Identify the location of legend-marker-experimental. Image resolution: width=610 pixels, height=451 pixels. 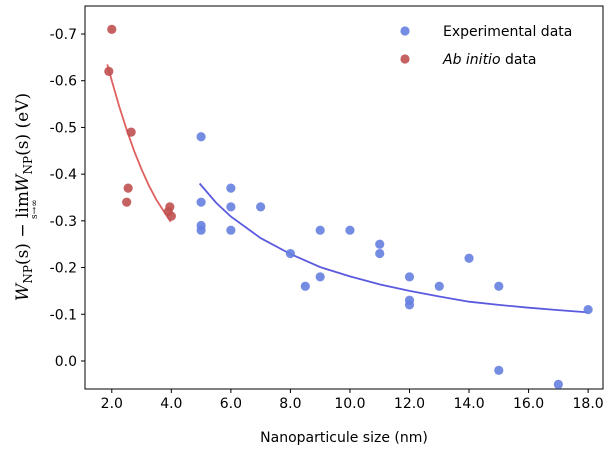
(405, 31).